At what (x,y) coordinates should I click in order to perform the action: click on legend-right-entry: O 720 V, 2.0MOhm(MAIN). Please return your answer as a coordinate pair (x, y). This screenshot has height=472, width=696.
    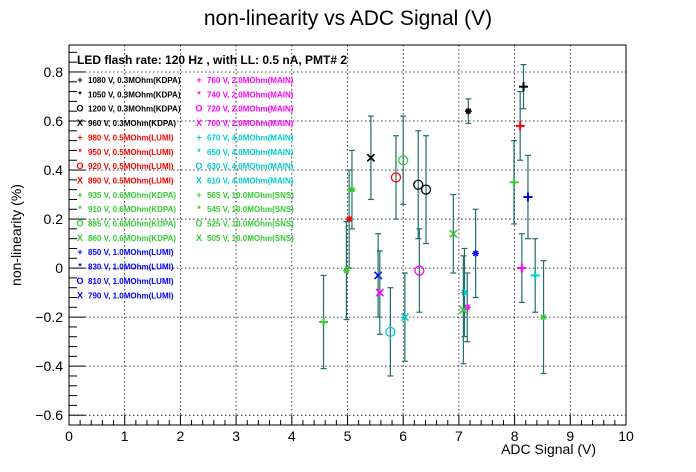
    Looking at the image, I should click on (244, 109).